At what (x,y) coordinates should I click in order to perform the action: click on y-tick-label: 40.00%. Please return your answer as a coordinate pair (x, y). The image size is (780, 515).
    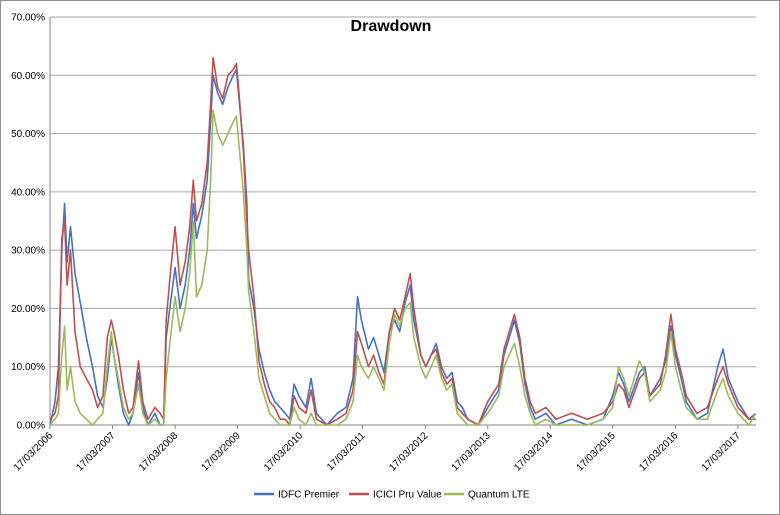
    Looking at the image, I should click on (28, 192).